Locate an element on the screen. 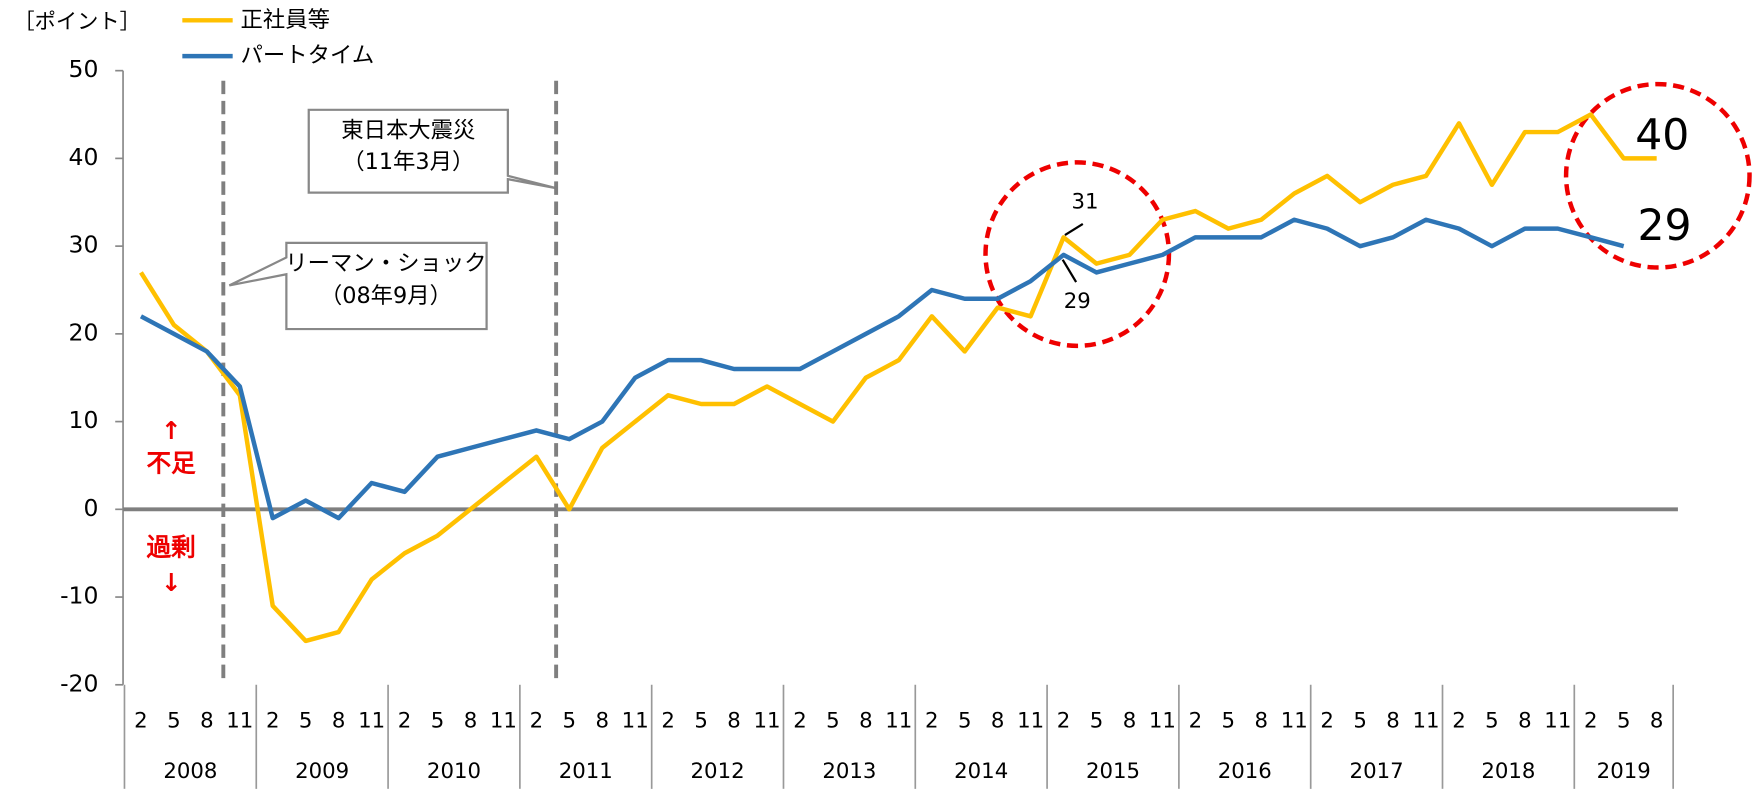 This screenshot has height=789, width=1754. year-label: 2013 is located at coordinates (849, 771).